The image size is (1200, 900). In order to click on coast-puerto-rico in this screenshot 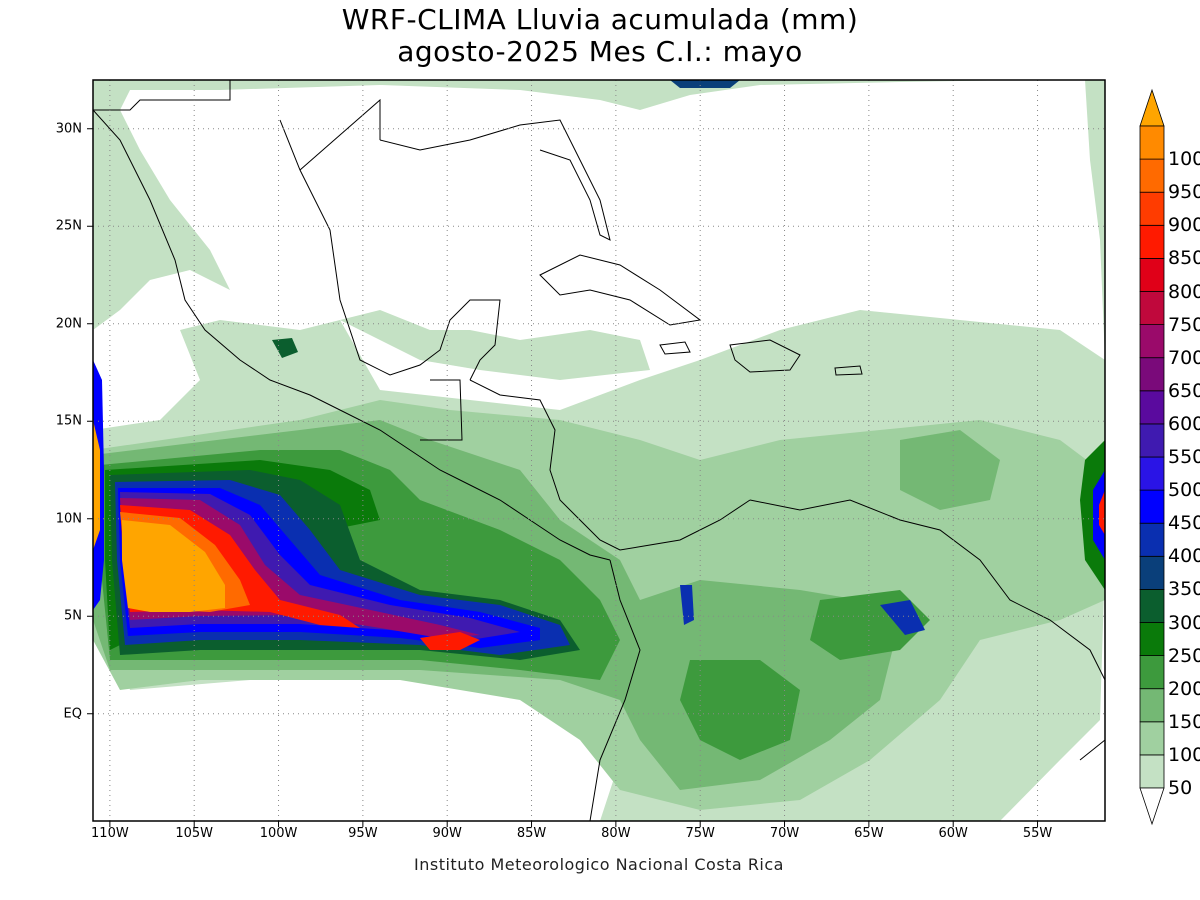, I will do `click(848, 370)`.